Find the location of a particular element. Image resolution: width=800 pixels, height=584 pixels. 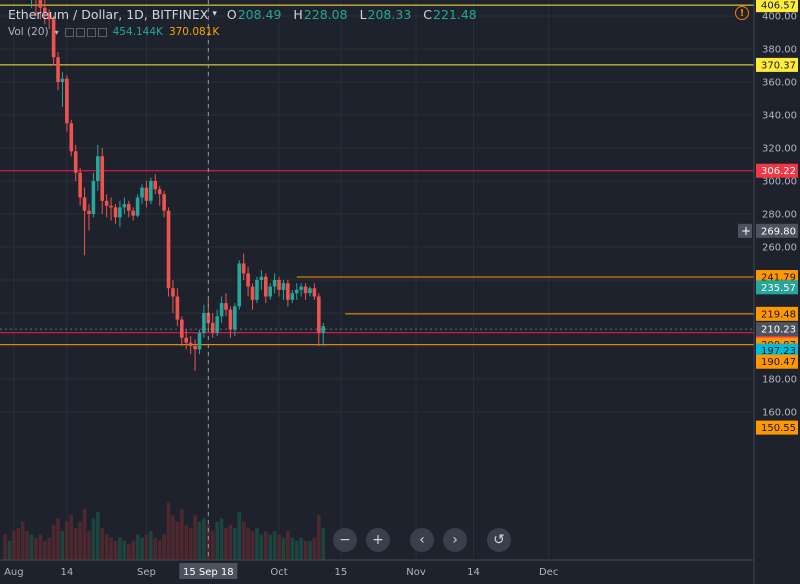

price-label: 370.37 is located at coordinates (778, 65).